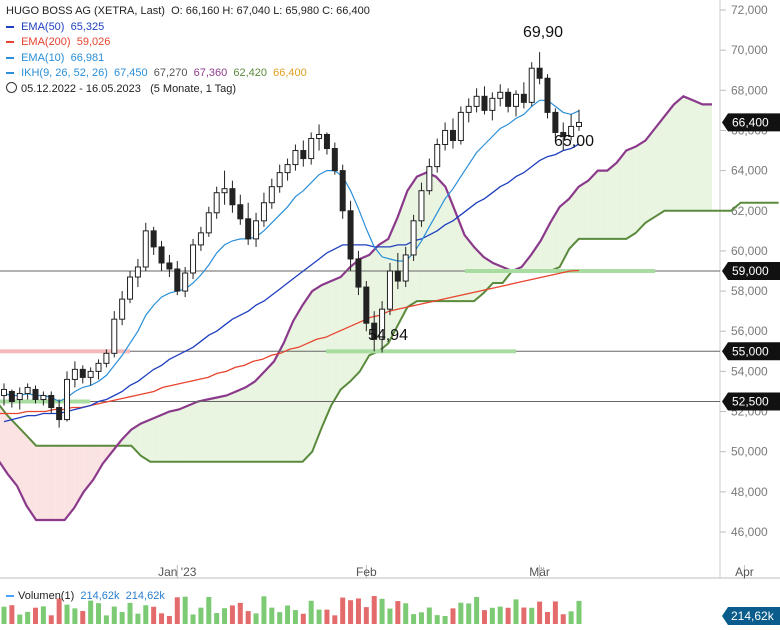 The width and height of the screenshot is (780, 630). Describe the element at coordinates (290, 73) in the screenshot. I see `ikh-value-5: 66,400` at that location.